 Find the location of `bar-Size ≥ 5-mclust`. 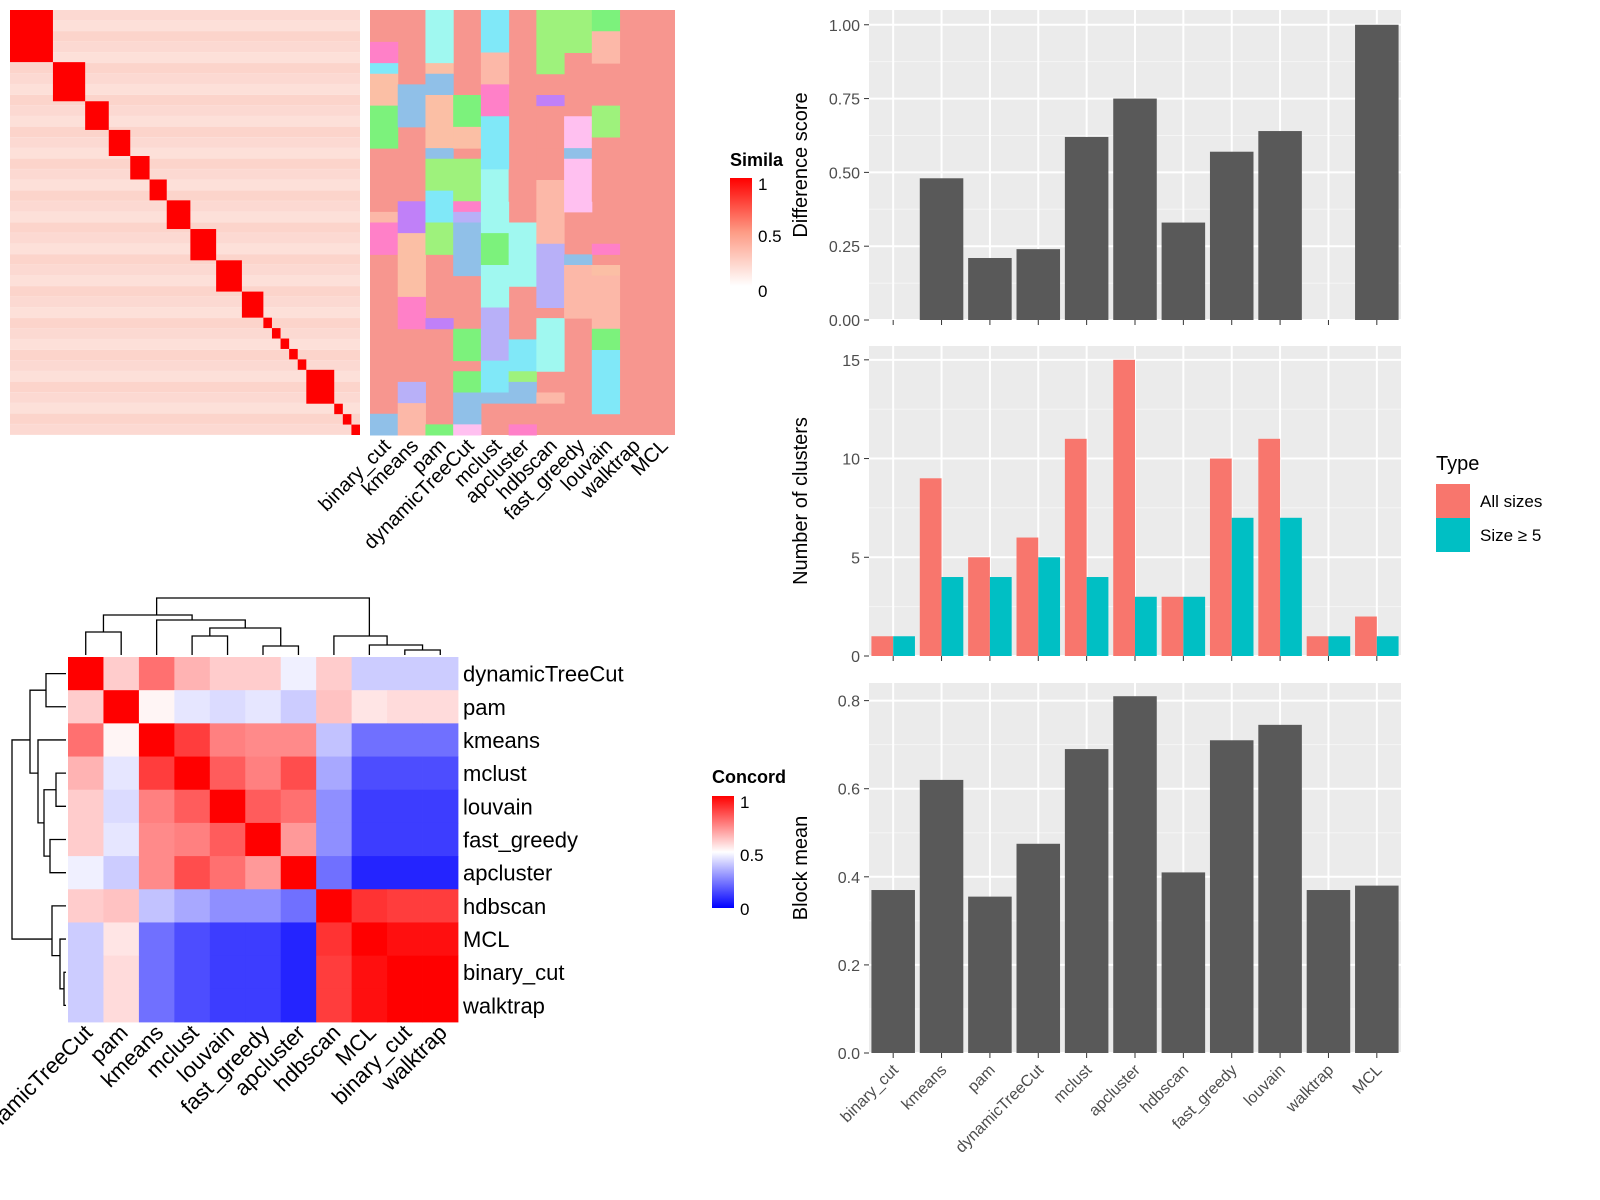

bar-Size ≥ 5-mclust is located at coordinates (1097, 616).